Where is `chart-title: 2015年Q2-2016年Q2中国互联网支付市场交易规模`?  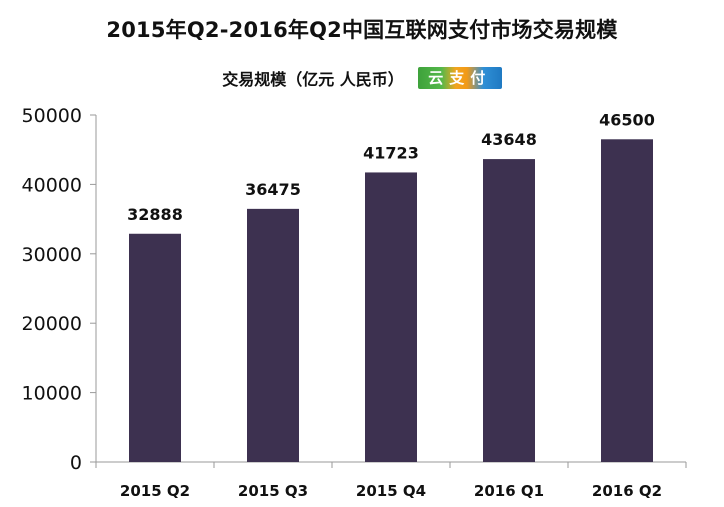
chart-title: 2015年Q2-2016年Q2中国互联网支付市场交易规模 is located at coordinates (362, 30).